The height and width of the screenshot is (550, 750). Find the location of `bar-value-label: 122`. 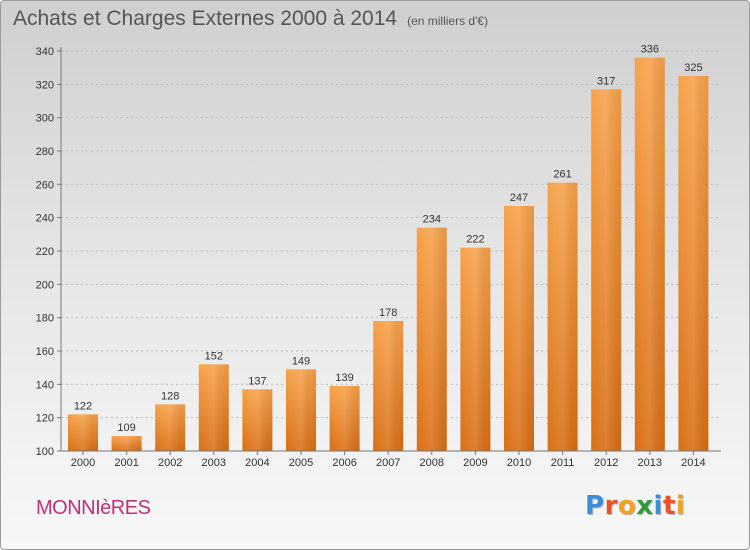

bar-value-label: 122 is located at coordinates (83, 406).